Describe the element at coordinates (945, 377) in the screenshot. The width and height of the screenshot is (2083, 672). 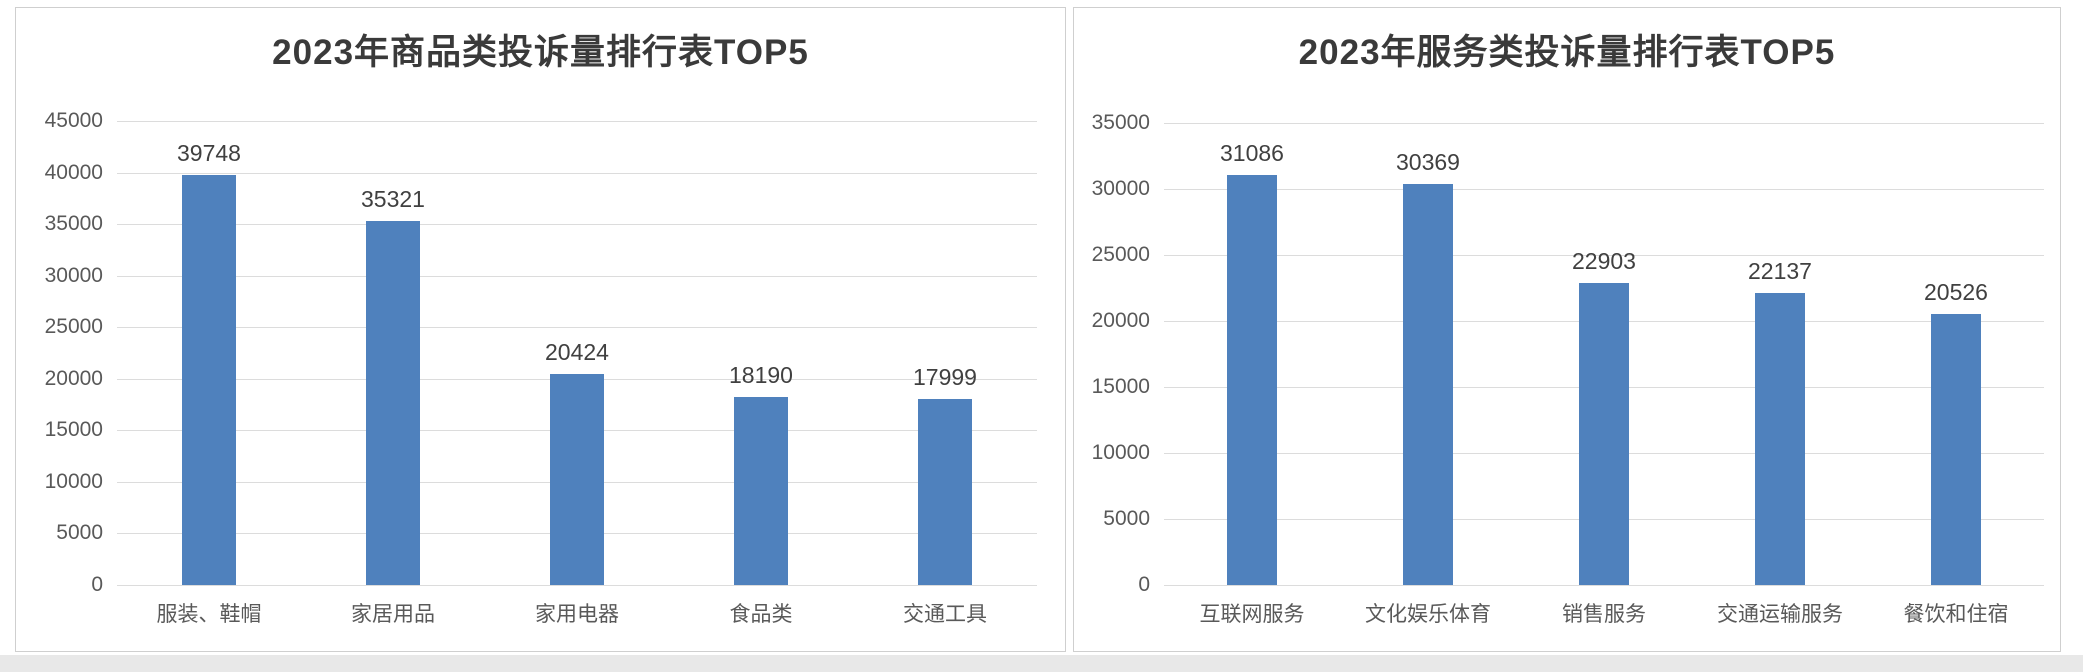
I see `bar-value-label: 17999` at that location.